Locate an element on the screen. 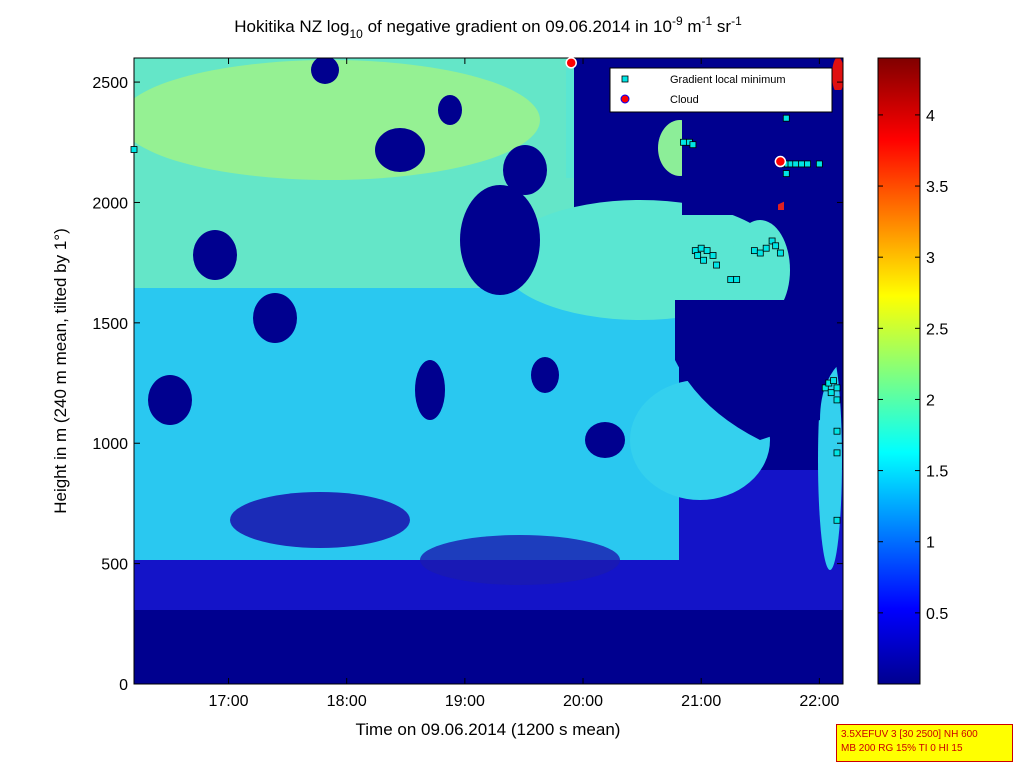 The image size is (1023, 767). colorbar-tick-label: 3 is located at coordinates (930, 258).